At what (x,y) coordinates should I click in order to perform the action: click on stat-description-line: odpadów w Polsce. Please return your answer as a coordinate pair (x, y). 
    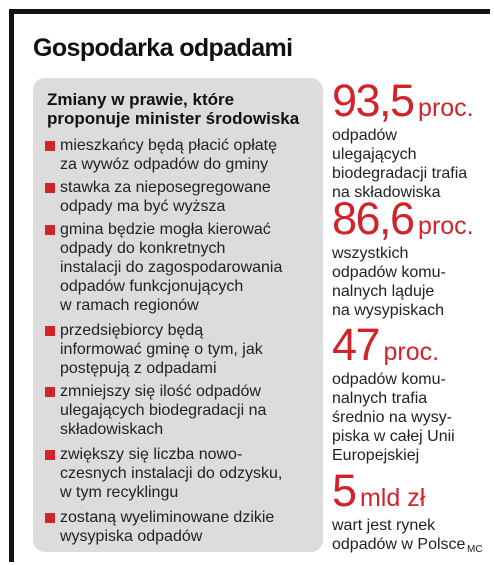
    Looking at the image, I should click on (399, 544).